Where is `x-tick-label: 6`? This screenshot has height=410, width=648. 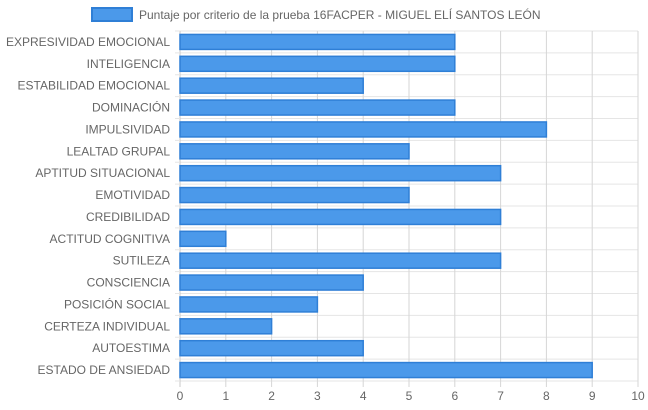 x-tick-label: 6 is located at coordinates (454, 396).